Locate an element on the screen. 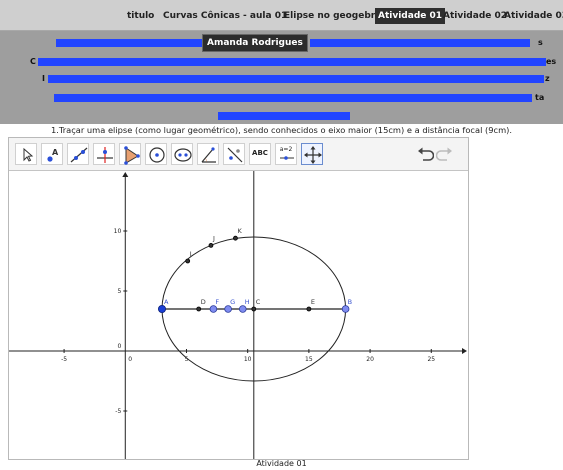 The width and height of the screenshot is (563, 470). new-point-icon: A is located at coordinates (53, 155).